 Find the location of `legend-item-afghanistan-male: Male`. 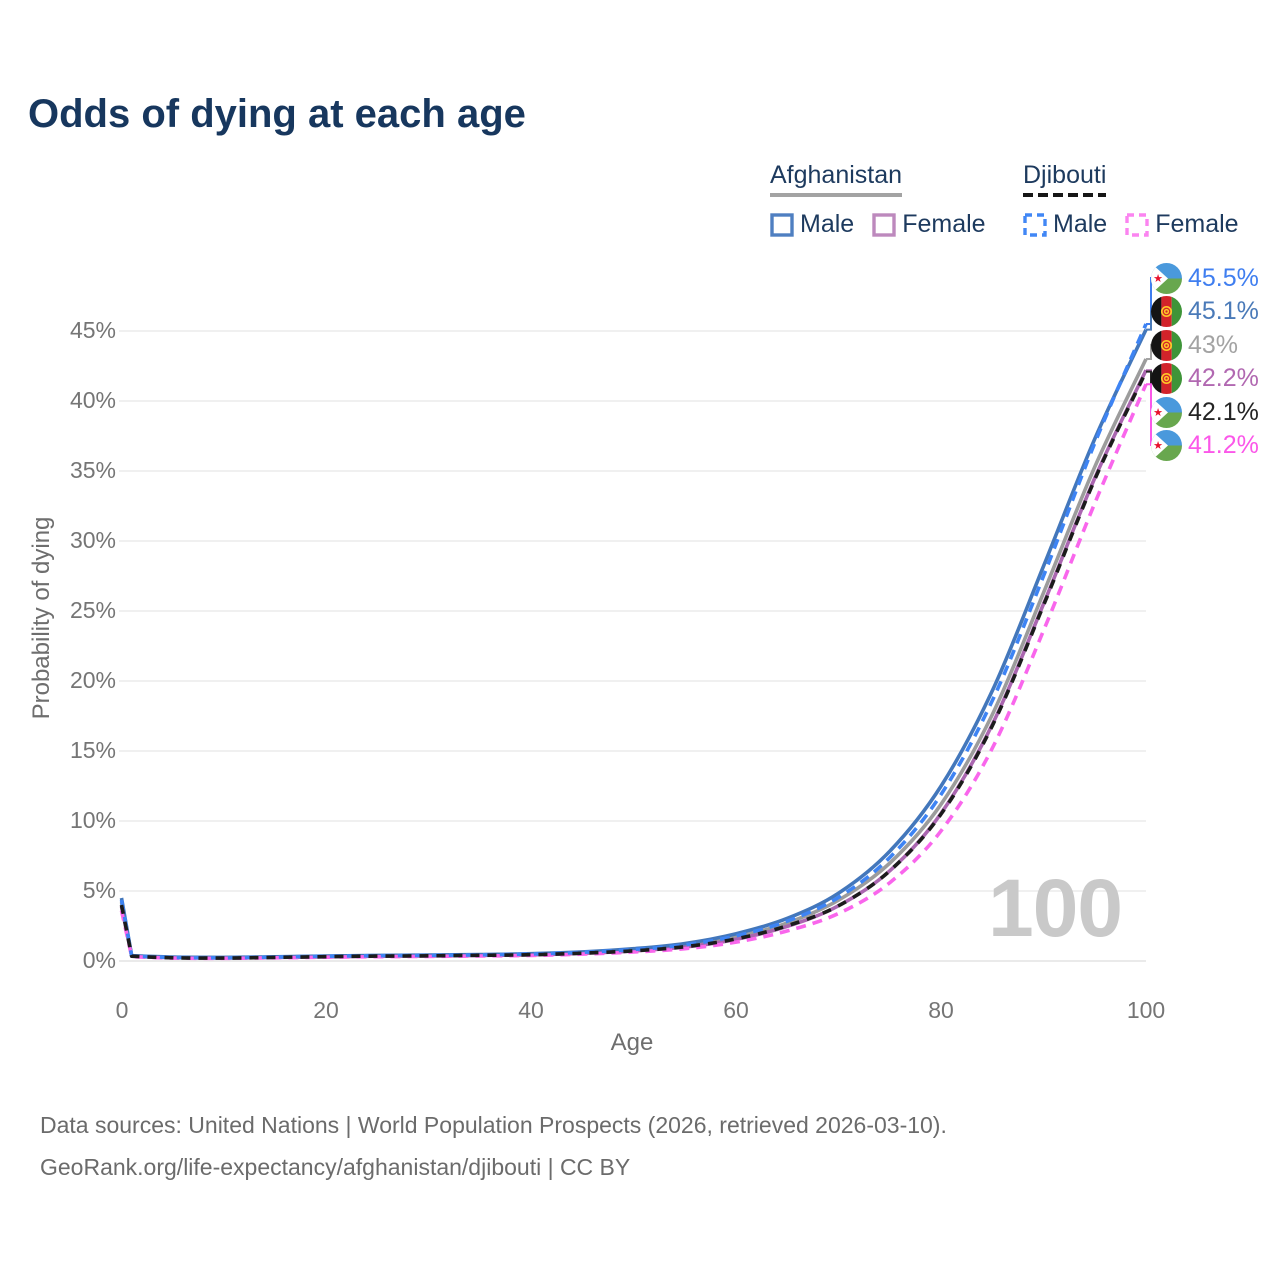

legend-item-afghanistan-male: Male is located at coordinates (812, 224).